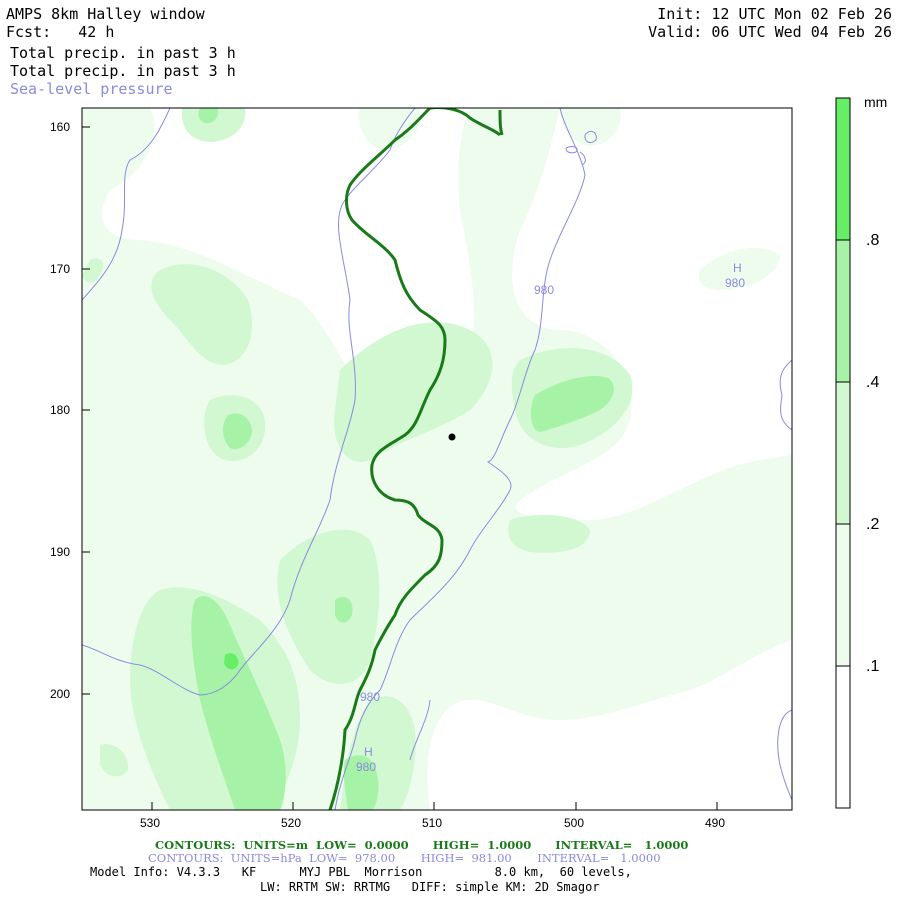 The height and width of the screenshot is (900, 900). Describe the element at coordinates (737, 268) in the screenshot. I see `high-letter-1: H` at that location.